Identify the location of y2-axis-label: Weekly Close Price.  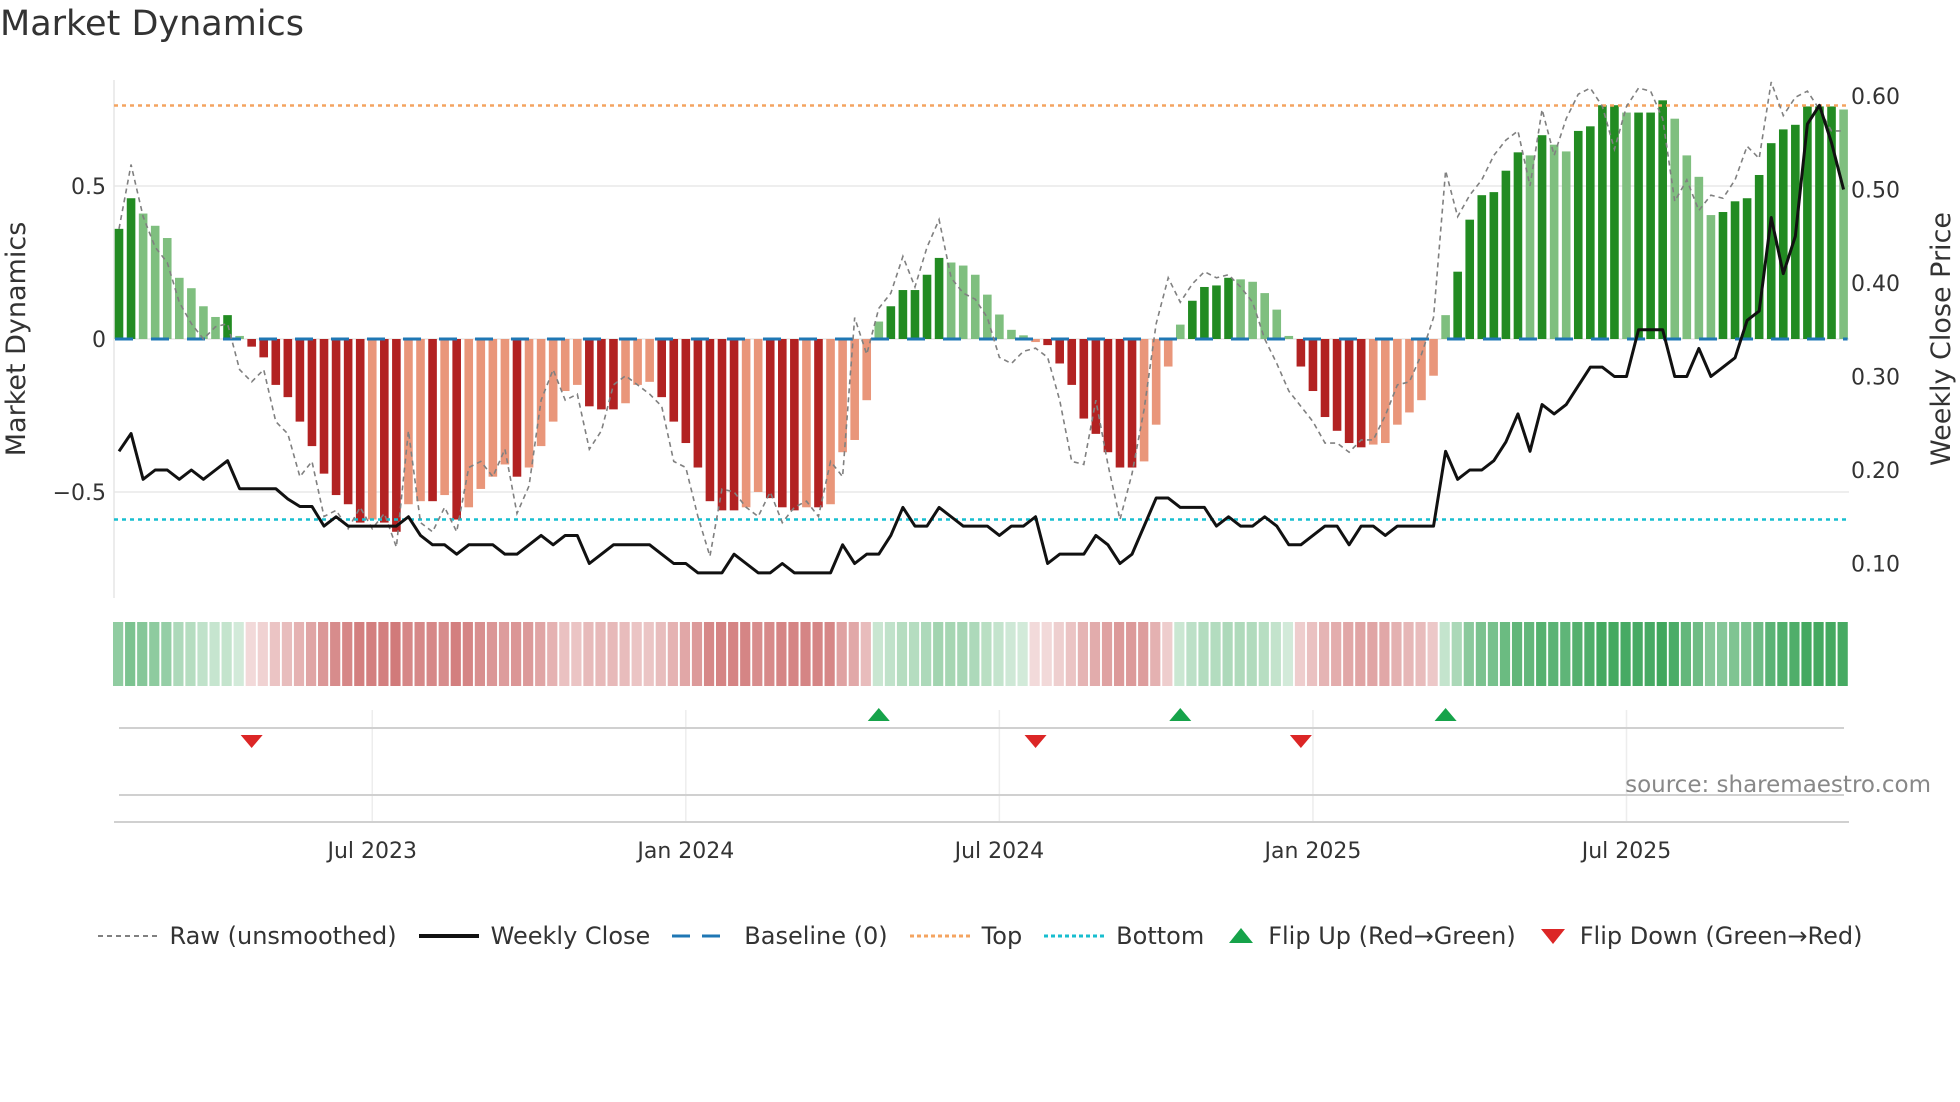
(1941, 339).